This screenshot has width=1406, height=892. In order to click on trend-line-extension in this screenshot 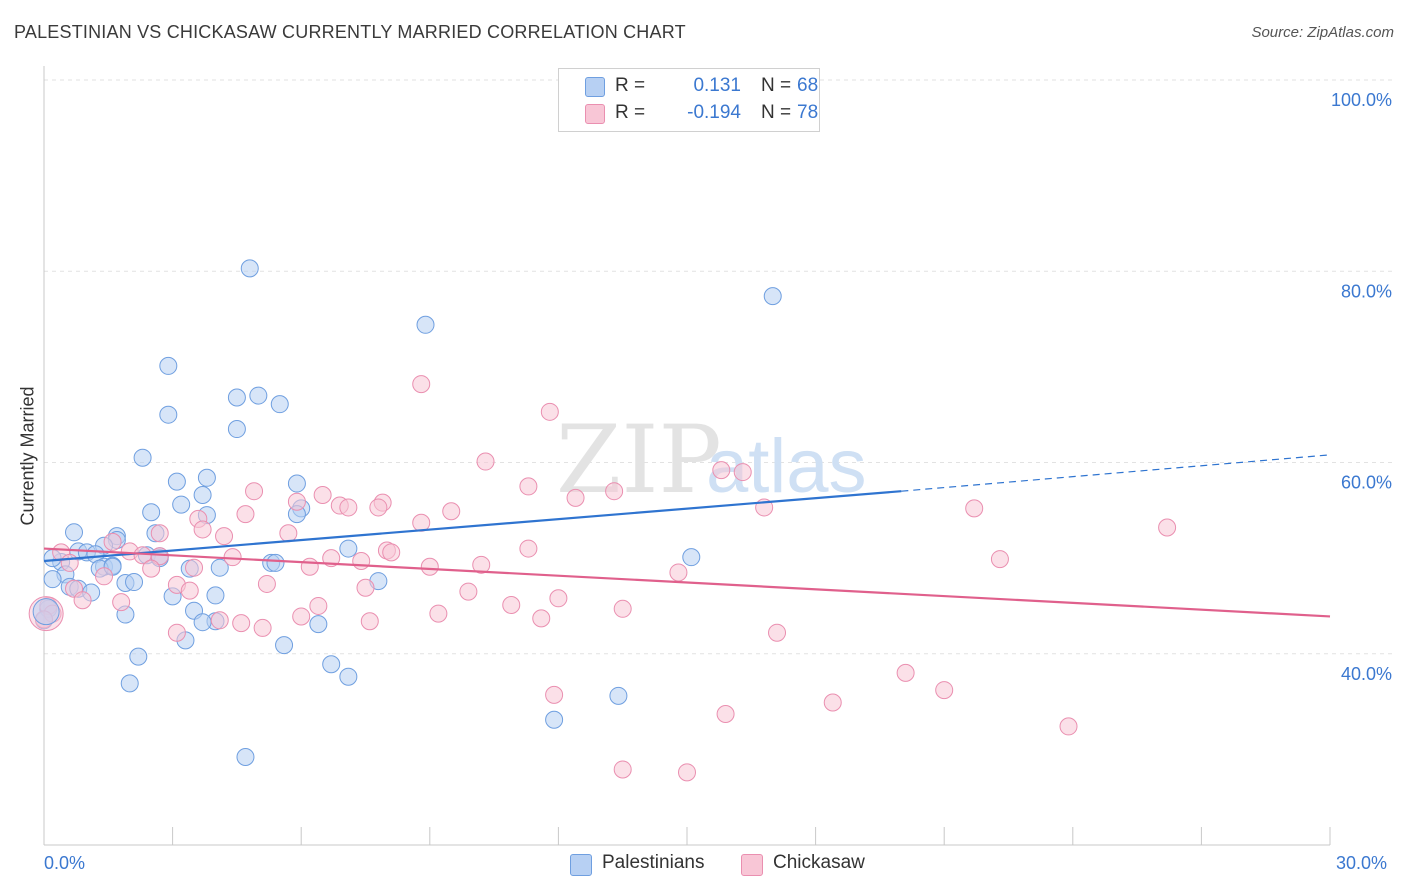, I will do `click(1116, 473)`.